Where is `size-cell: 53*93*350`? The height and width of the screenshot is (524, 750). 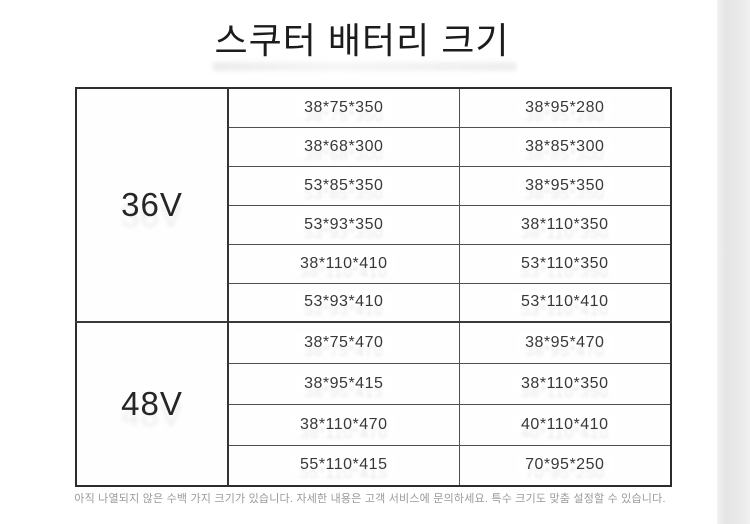
size-cell: 53*93*350 is located at coordinates (343, 224).